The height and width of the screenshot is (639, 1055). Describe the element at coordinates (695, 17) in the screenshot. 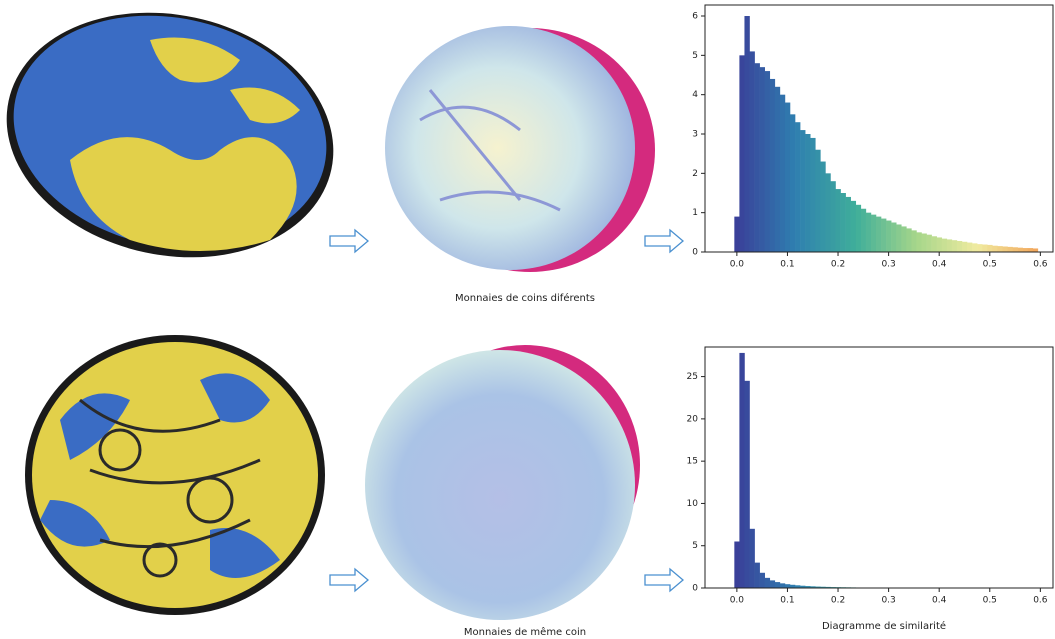

I see `y-tick-label: 6` at that location.